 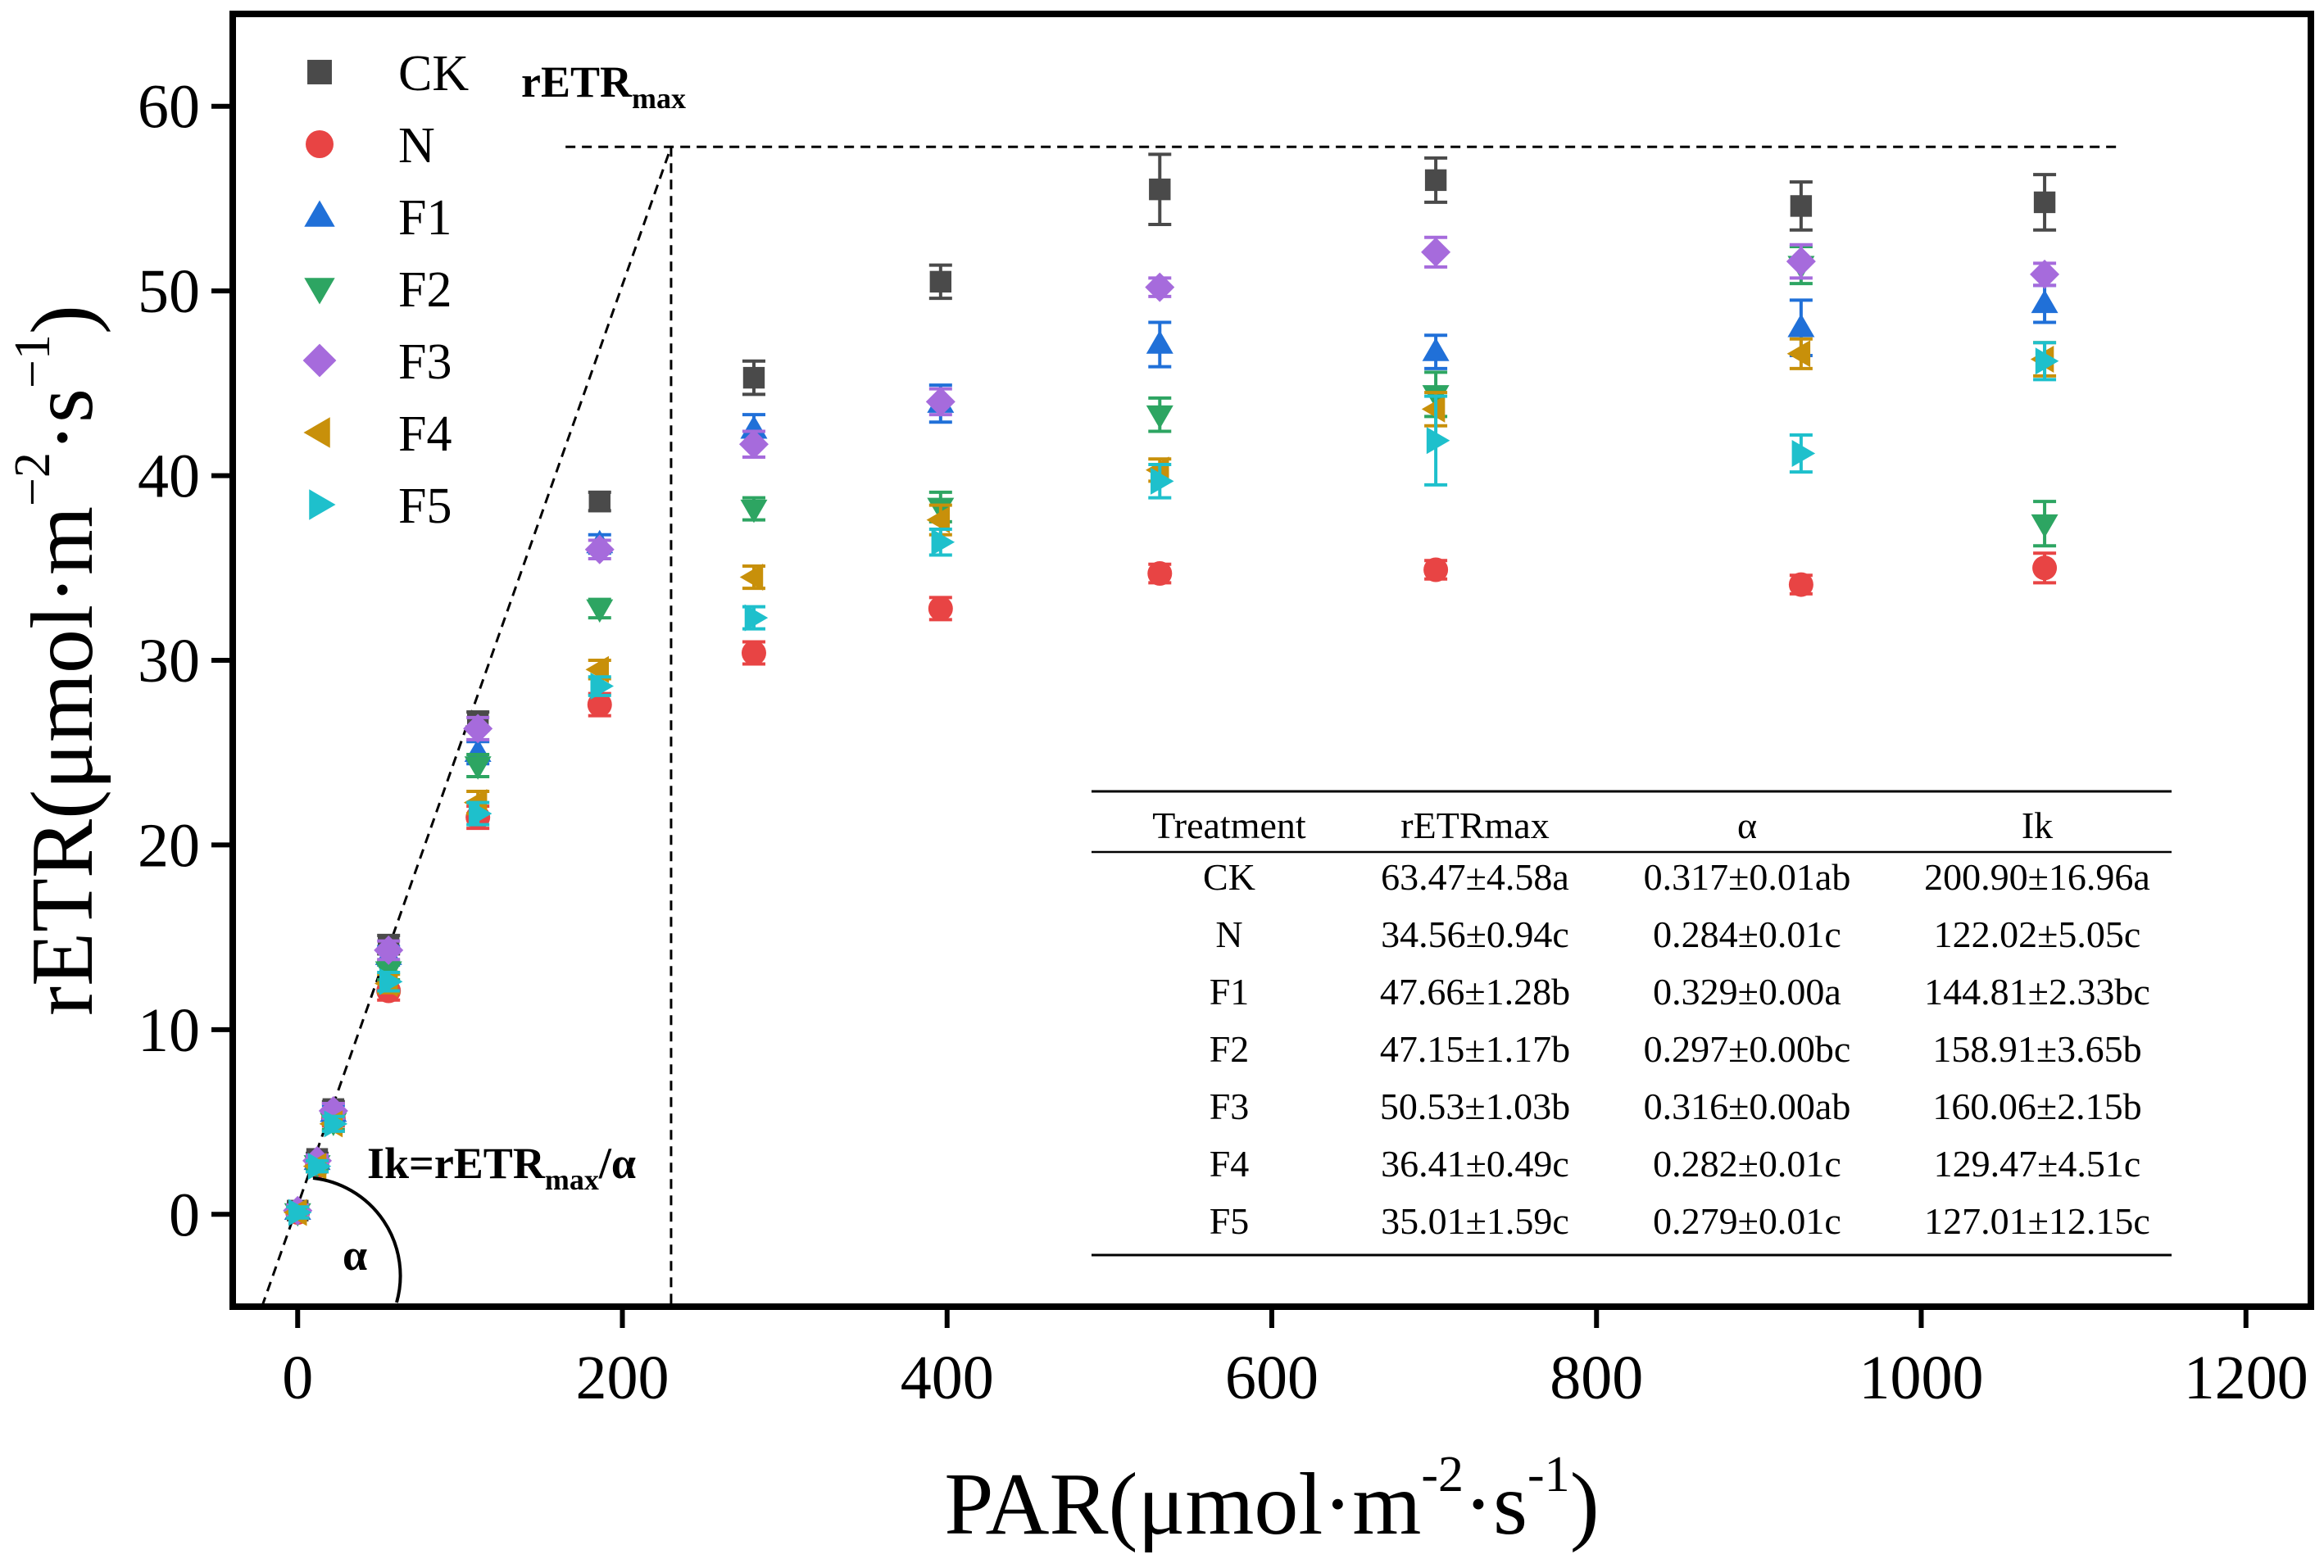 What do you see at coordinates (623, 1378) in the screenshot?
I see `x-tick-label: 200` at bounding box center [623, 1378].